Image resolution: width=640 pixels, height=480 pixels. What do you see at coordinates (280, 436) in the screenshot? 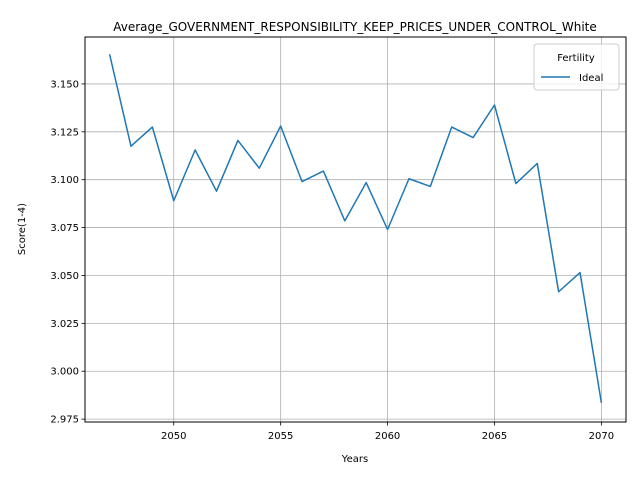
I see `x-tick-label: 2055` at bounding box center [280, 436].